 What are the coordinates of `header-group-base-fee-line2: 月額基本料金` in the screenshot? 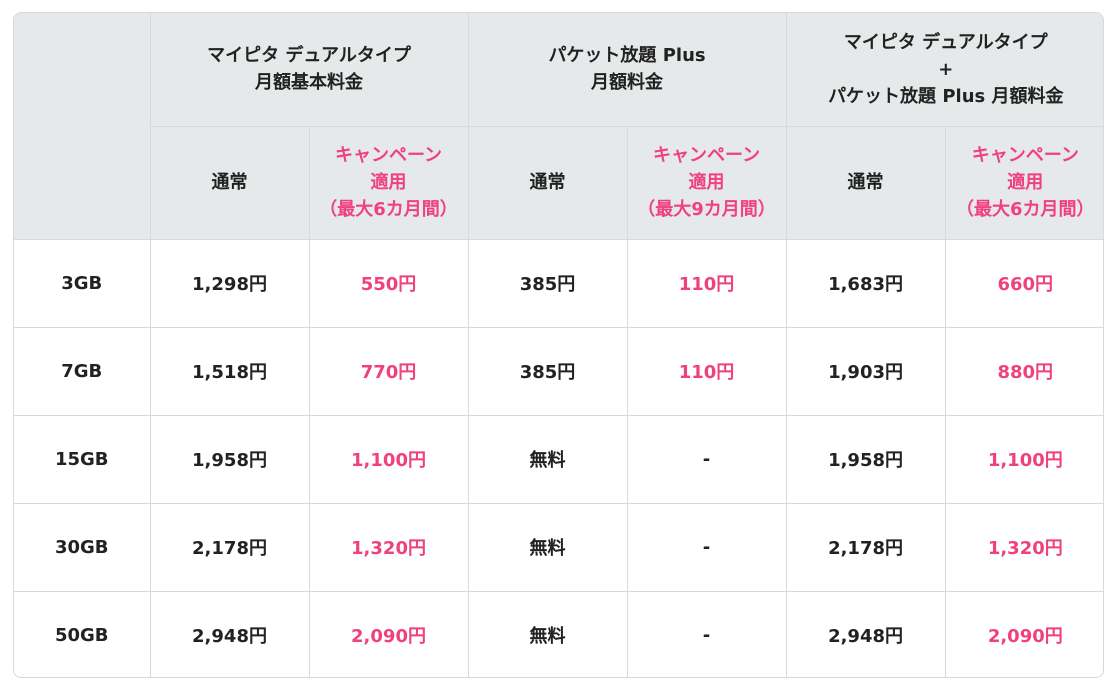 It's located at (309, 83).